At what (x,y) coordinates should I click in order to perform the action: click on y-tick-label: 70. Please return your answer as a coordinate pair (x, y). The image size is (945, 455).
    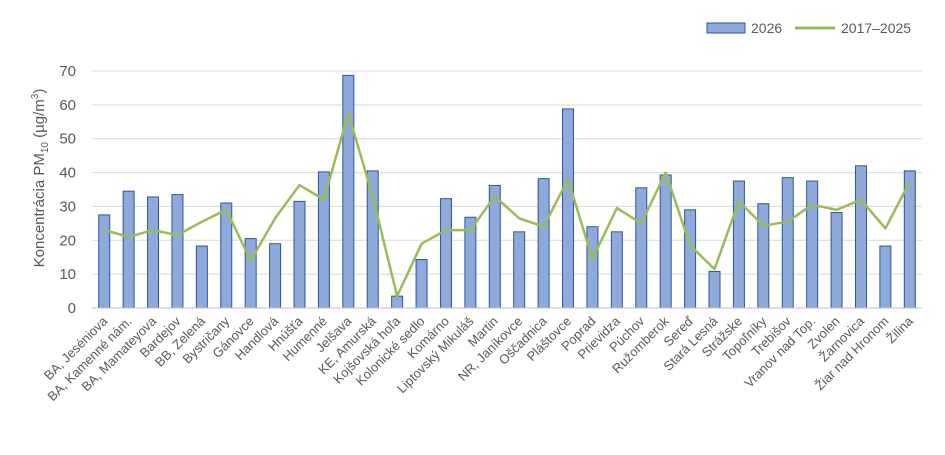
    Looking at the image, I should click on (67, 71).